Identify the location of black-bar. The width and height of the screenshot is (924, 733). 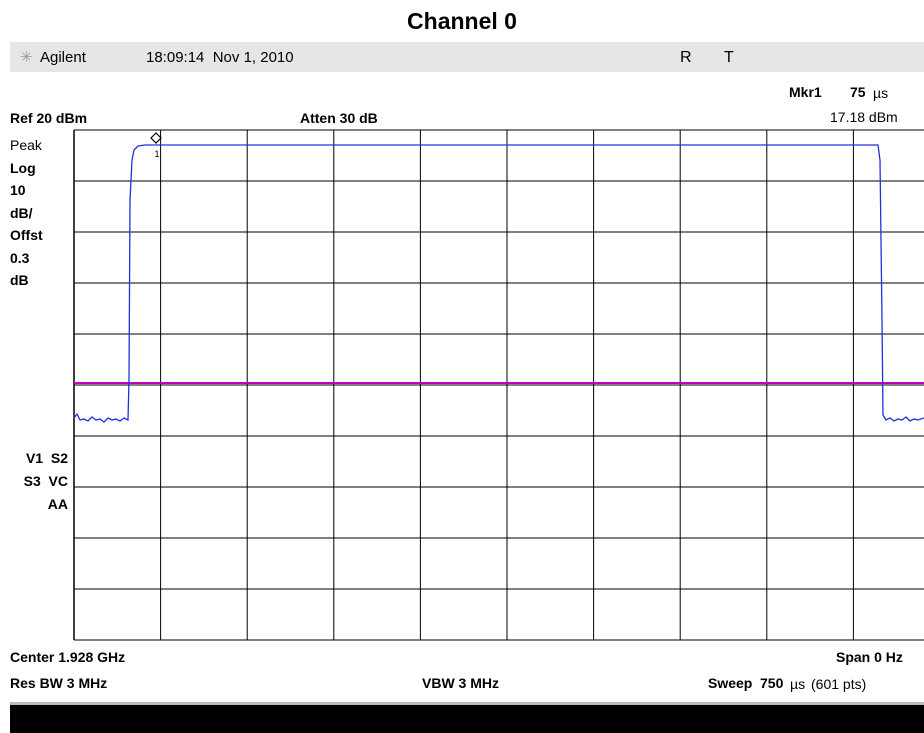
(467, 717).